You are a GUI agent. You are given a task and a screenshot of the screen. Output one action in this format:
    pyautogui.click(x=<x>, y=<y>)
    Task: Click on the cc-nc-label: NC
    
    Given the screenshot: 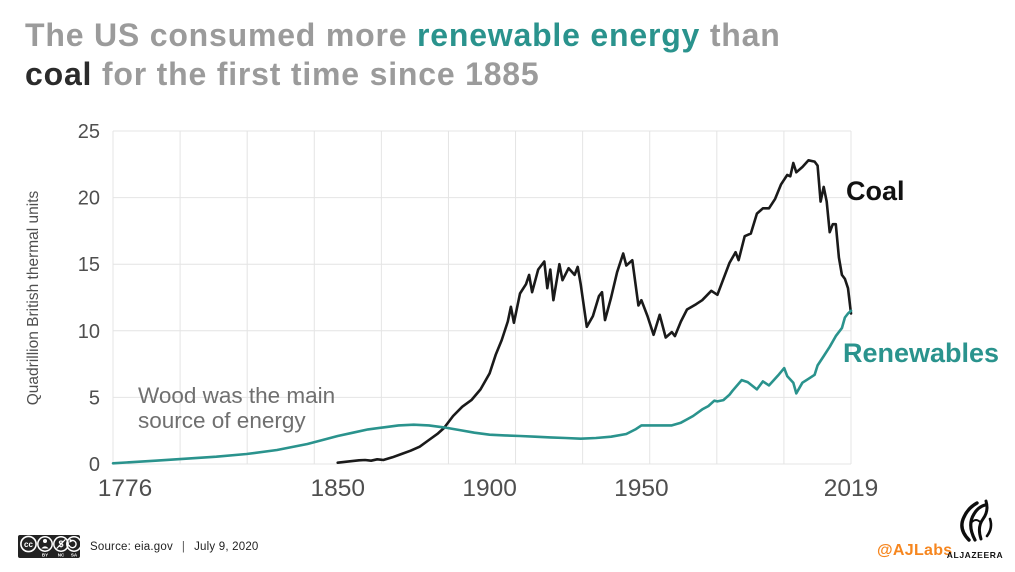 What is the action you would take?
    pyautogui.click(x=61, y=555)
    